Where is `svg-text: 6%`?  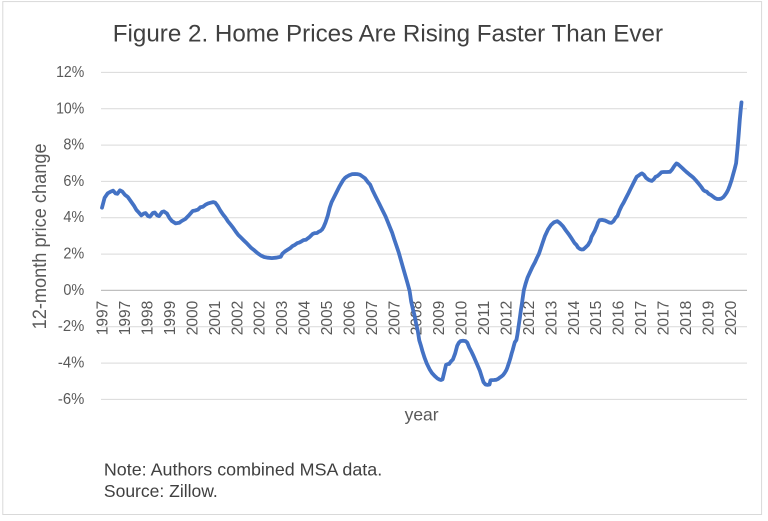 svg-text: 6% is located at coordinates (73, 181).